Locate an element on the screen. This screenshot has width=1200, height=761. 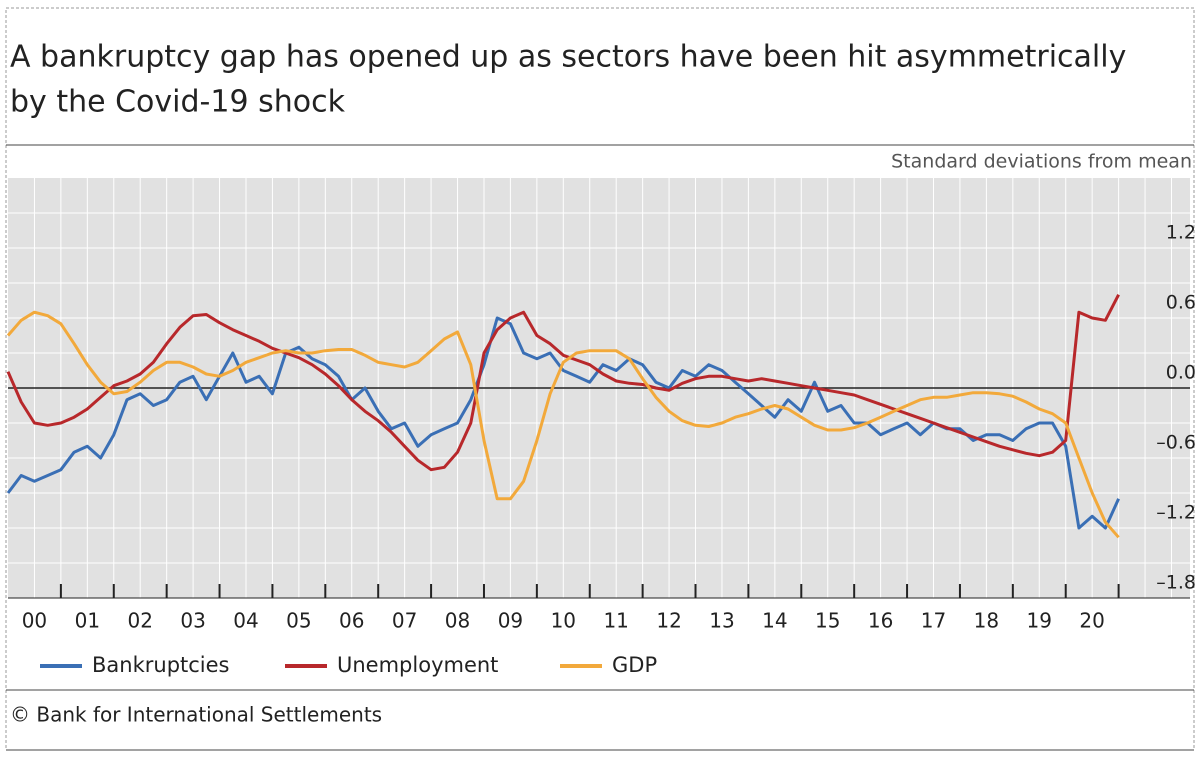
x-tick-label: 03 is located at coordinates (192, 621).